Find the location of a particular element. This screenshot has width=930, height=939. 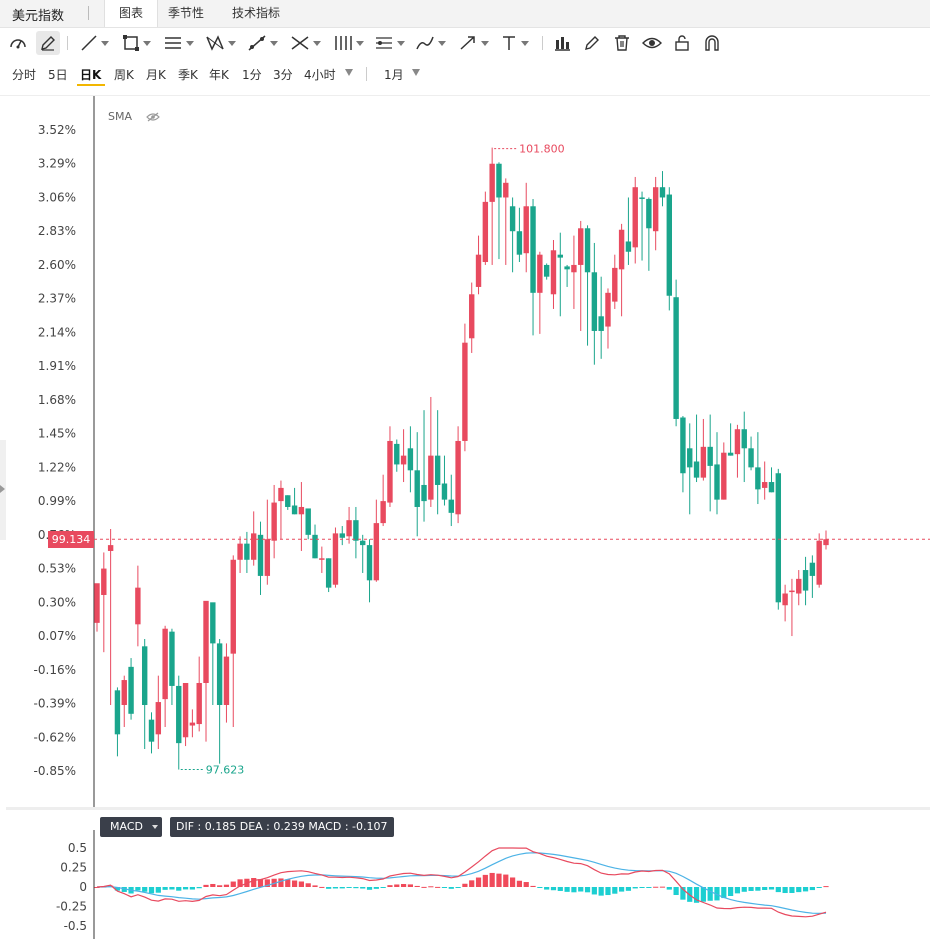

arrow-icon is located at coordinates (473, 43).